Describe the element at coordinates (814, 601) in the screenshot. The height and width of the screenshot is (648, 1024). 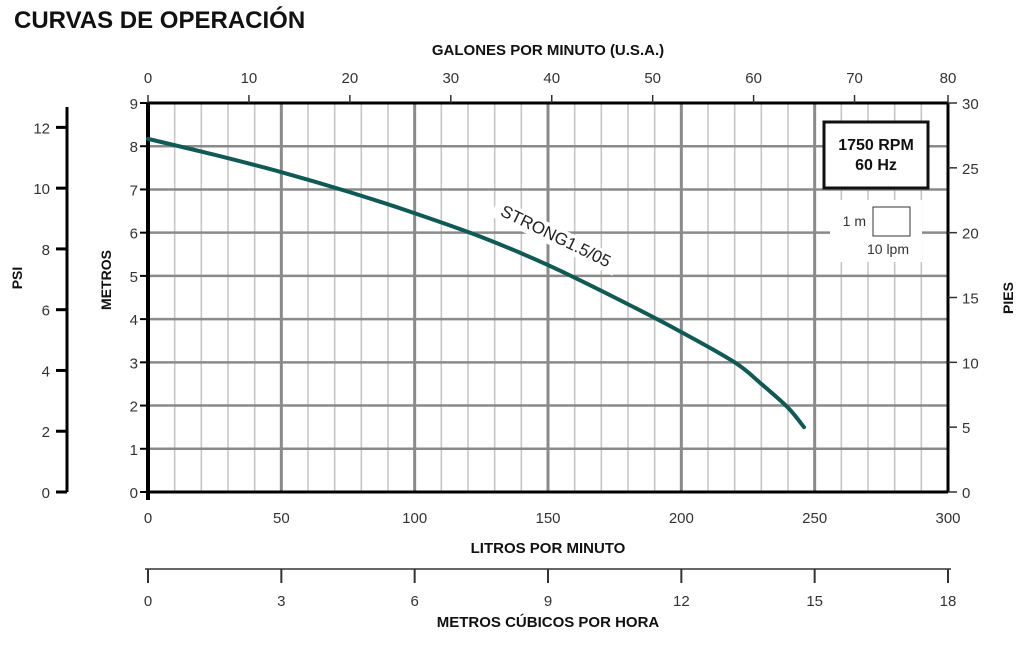
I see `m3h-tick-label: 15` at that location.